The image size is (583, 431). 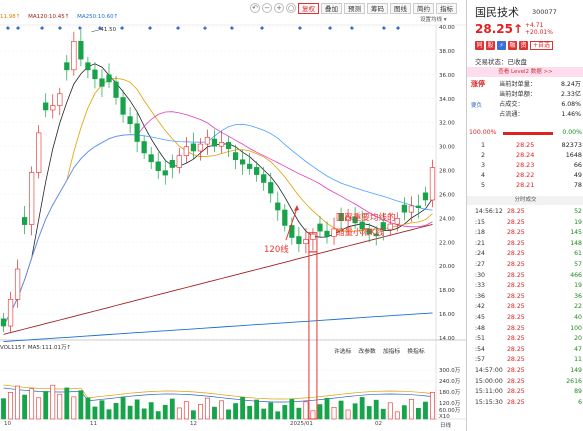 I want to click on high-marker-label: 41.50, so click(x=108, y=30).